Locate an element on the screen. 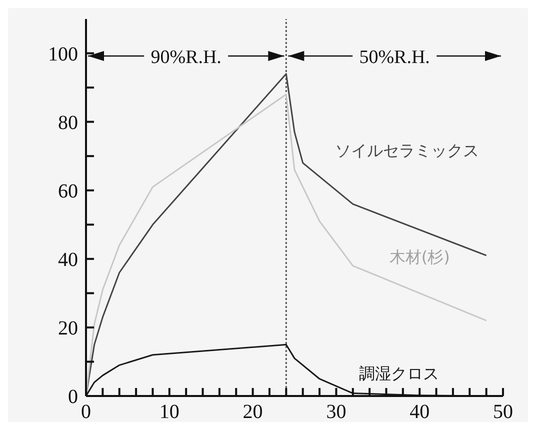 Image resolution: width=539 pixels, height=430 pixels. y-tick-label: 20 is located at coordinates (68, 328).